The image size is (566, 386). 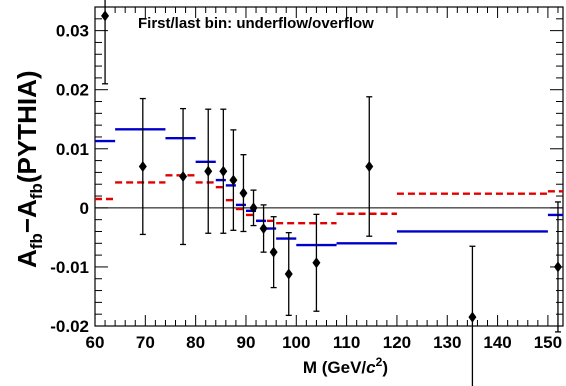 What do you see at coordinates (69, 267) in the screenshot?
I see `y-tick-label: -0.01` at bounding box center [69, 267].